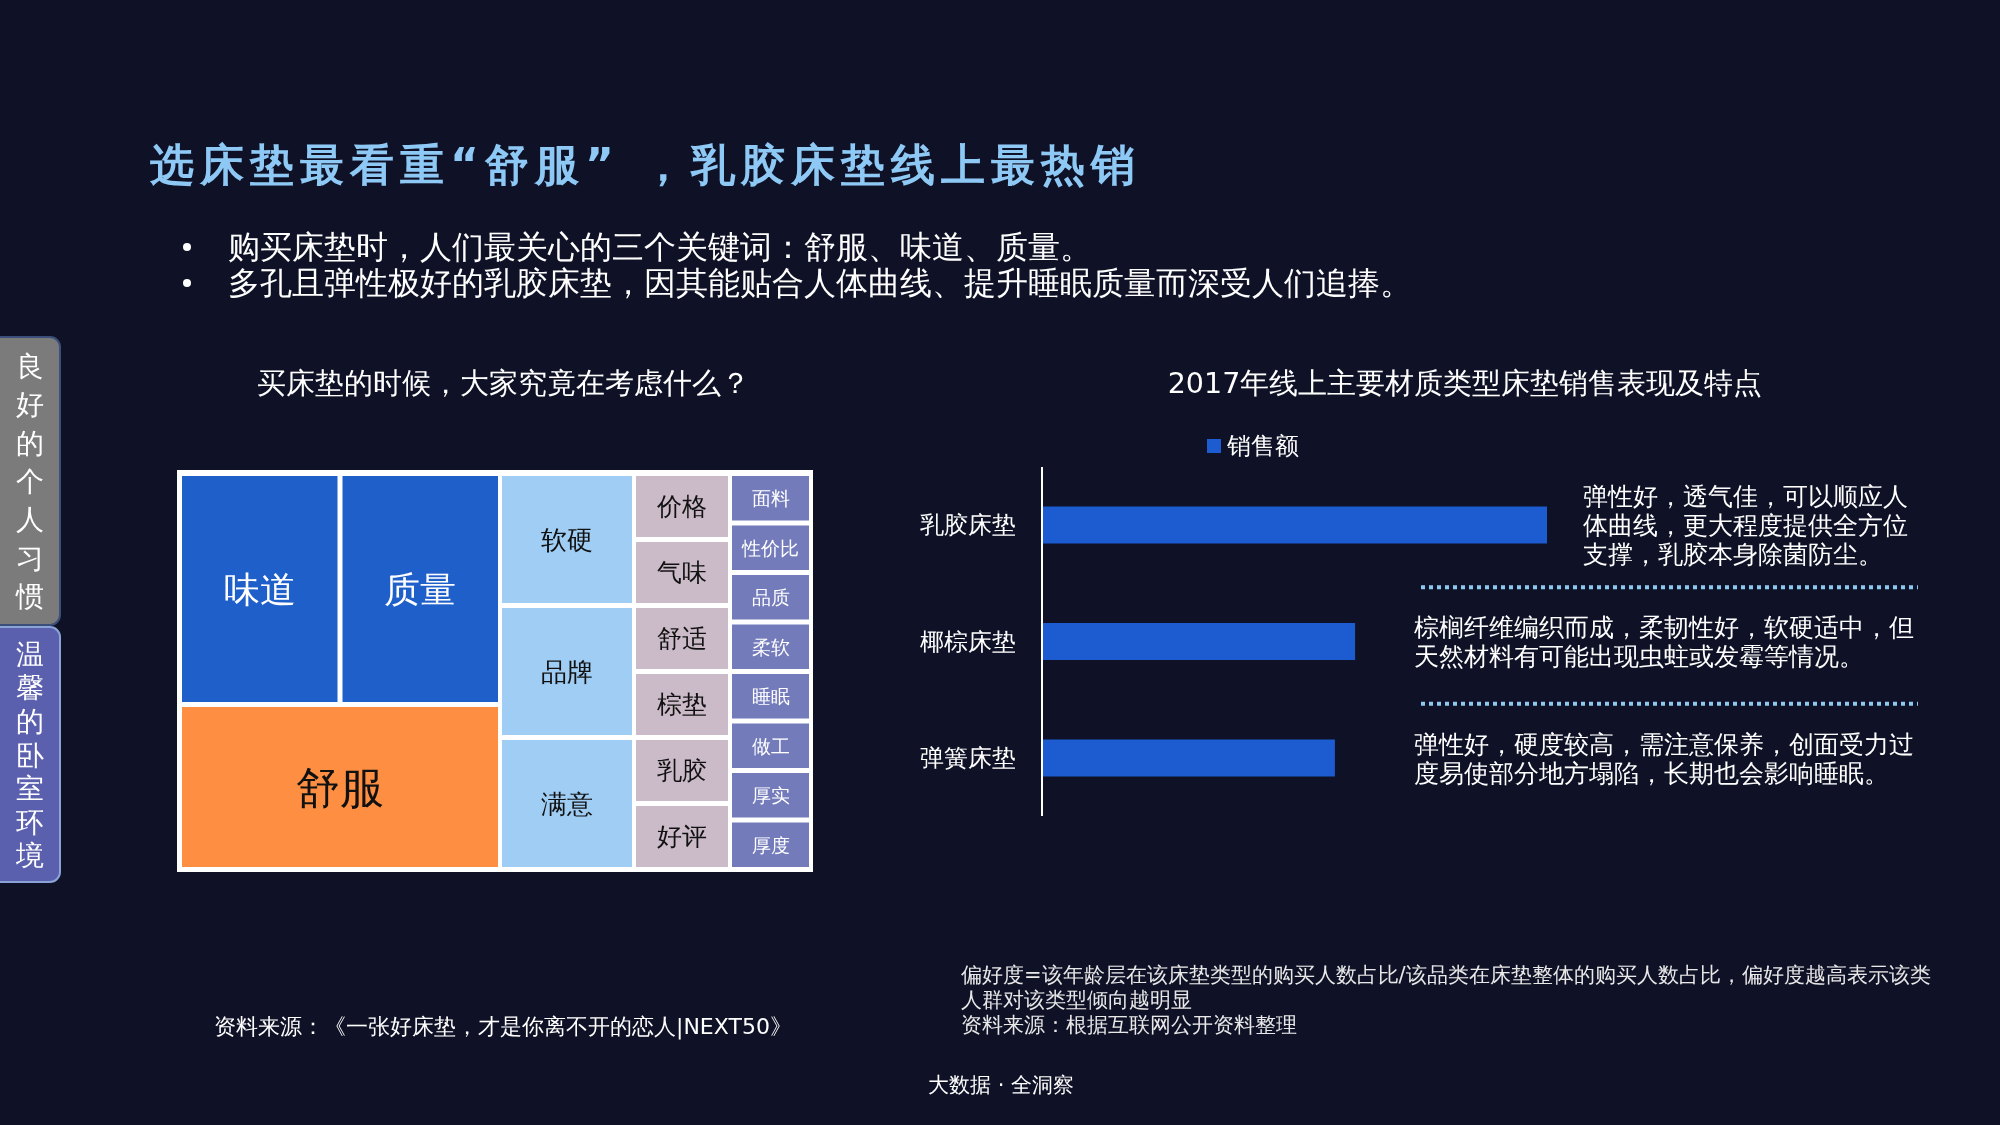  I want to click on text: 偏好度=该年龄层在该床垫类型的购买人数占比/该品类在床垫整体的购买人数占比，偏好度越高表示该类人群对该类型倾向越明显, so click(1446, 987).